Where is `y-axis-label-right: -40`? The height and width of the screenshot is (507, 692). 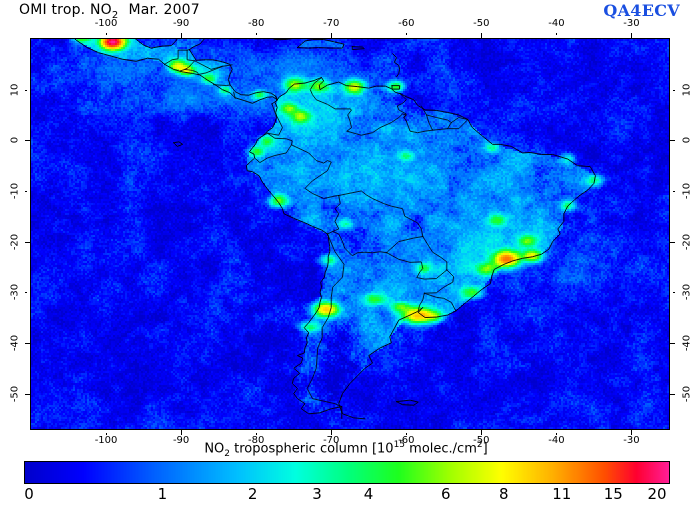
y-axis-label-right: -40 is located at coordinates (686, 343).